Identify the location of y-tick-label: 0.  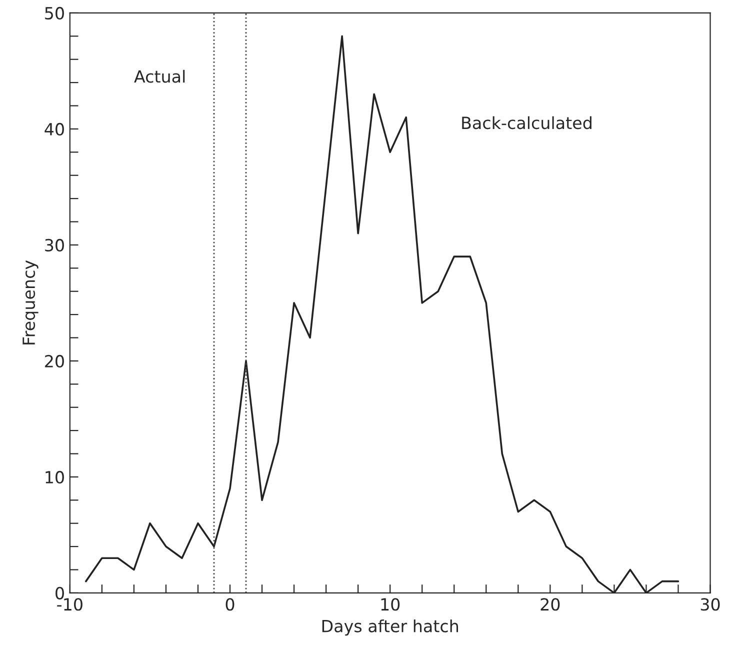
(60, 593).